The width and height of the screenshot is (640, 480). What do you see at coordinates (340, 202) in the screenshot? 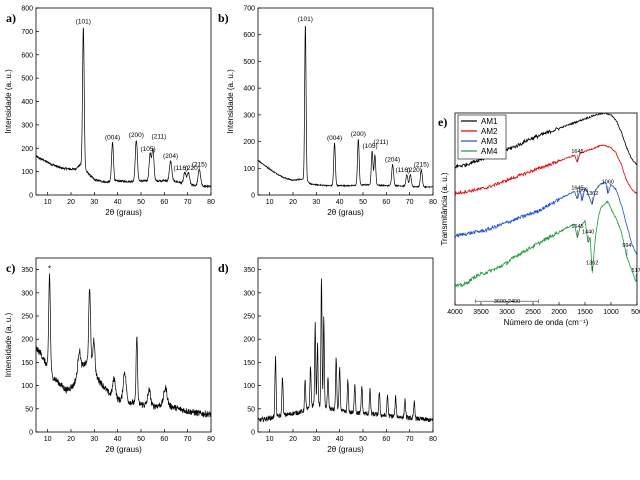
I see `panel-2-xtick-label: 40` at bounding box center [340, 202].